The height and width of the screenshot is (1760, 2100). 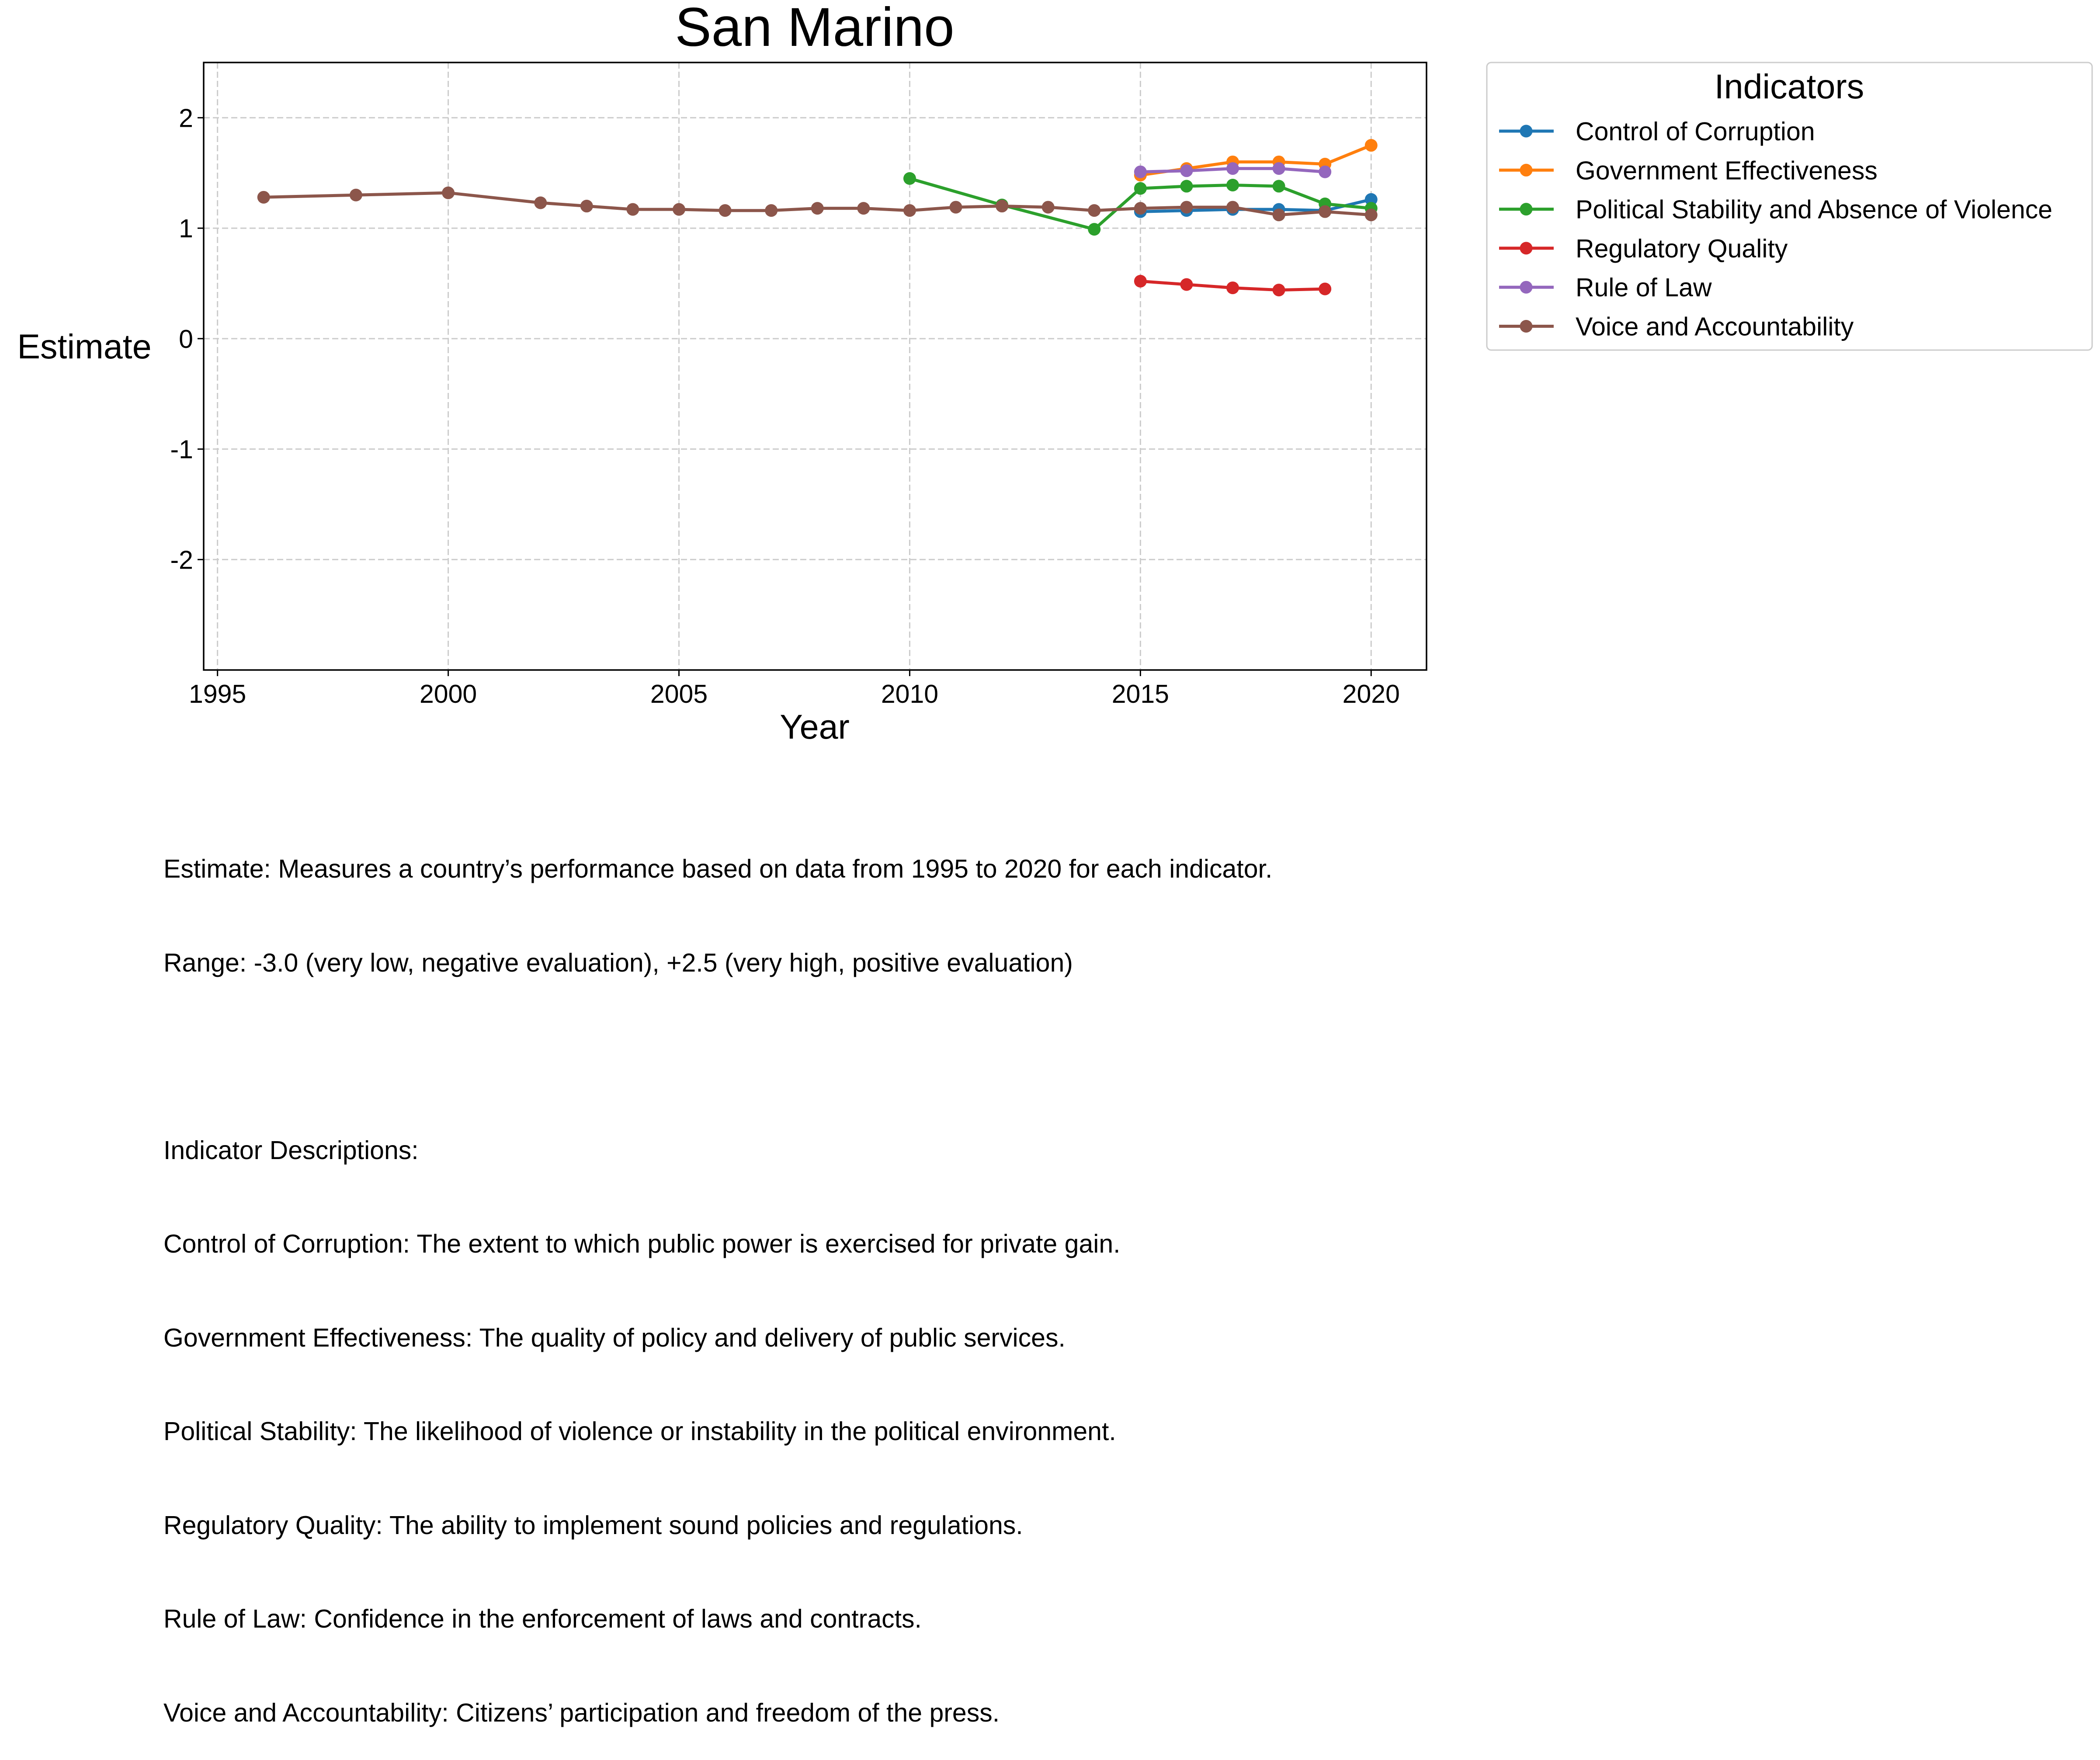 I want to click on x-tick-label: 2010, so click(x=909, y=694).